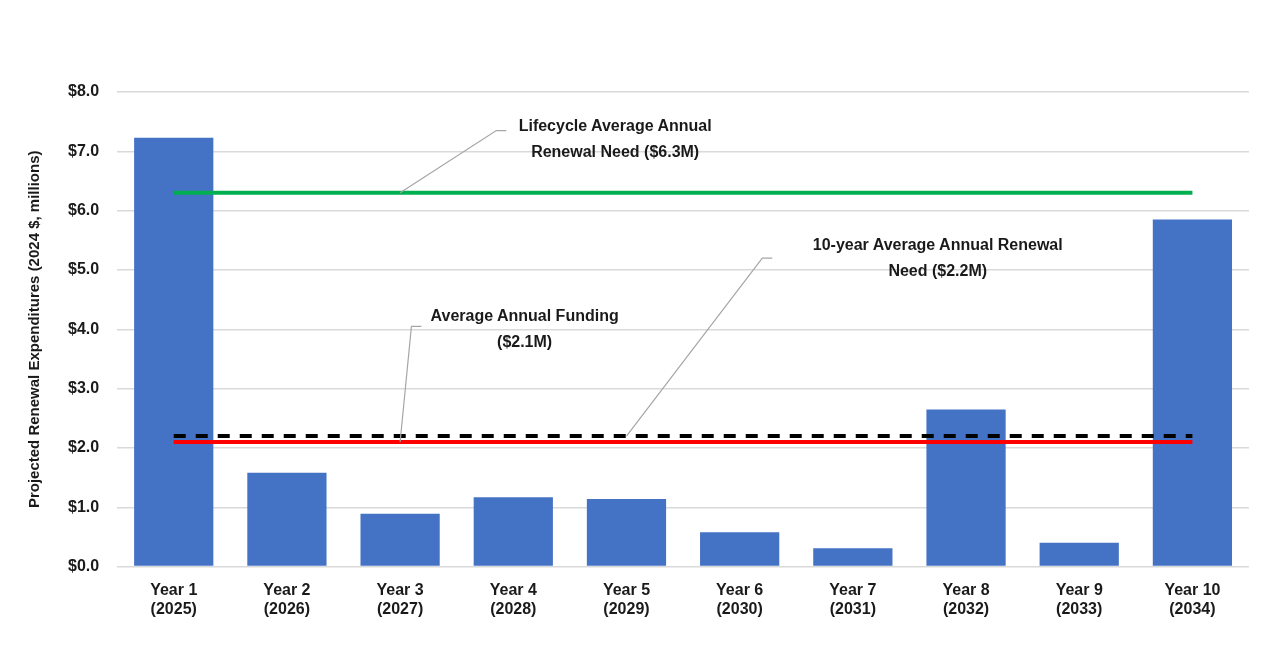 This screenshot has width=1267, height=671. I want to click on y-tick-label: $1.0, so click(84, 506).